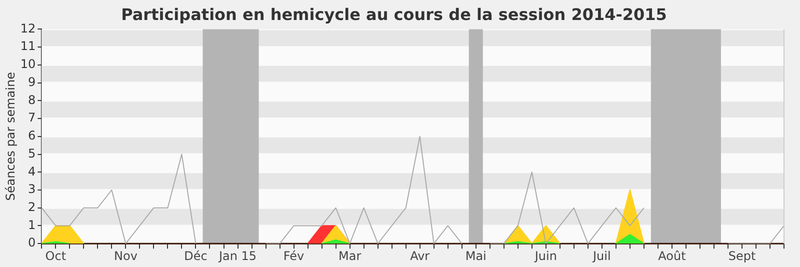 This screenshot has height=267, width=800. I want to click on y-tick-label: 10, so click(28, 64).